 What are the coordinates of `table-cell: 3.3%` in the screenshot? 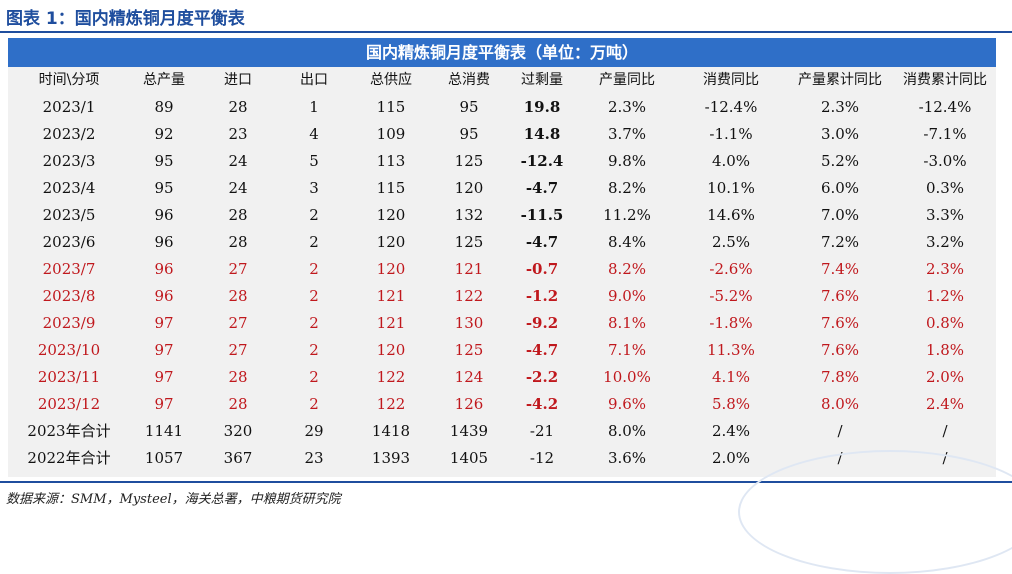 It's located at (945, 215).